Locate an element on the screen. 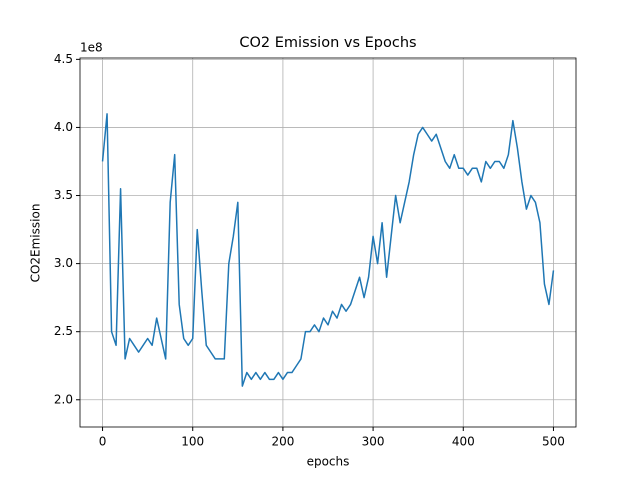  x-tick-label: 400 is located at coordinates (463, 442).